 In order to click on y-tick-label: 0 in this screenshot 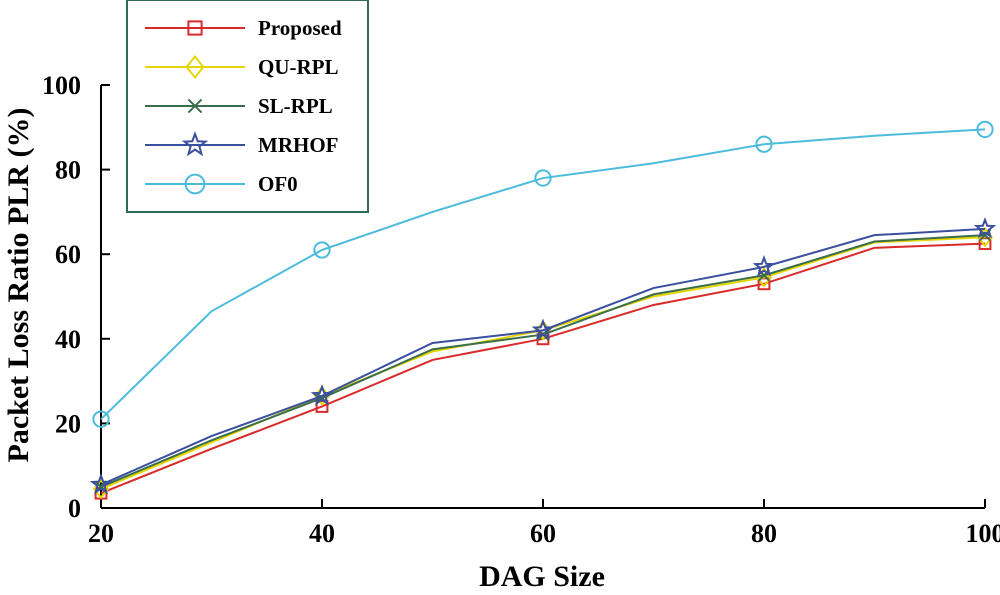, I will do `click(74, 508)`.